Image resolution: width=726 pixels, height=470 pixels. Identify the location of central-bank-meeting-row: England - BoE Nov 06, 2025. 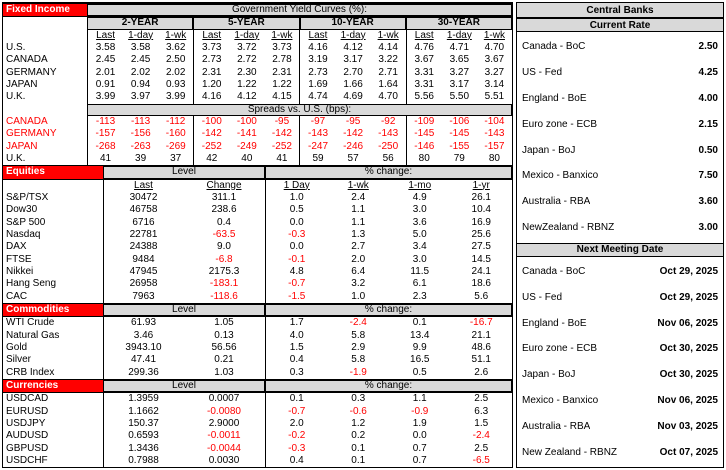
(620, 323).